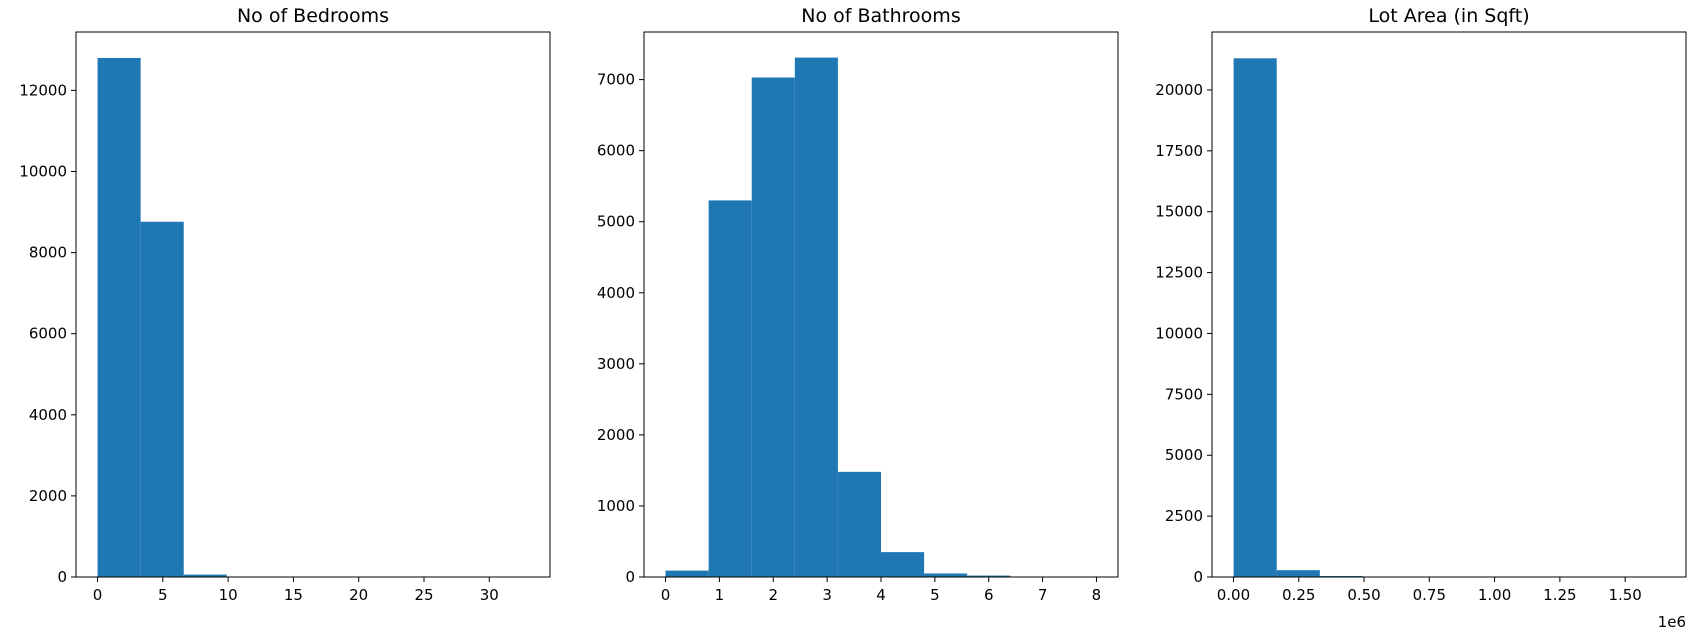  What do you see at coordinates (616, 151) in the screenshot?
I see `bathrooms-y-tick-label: 6000` at bounding box center [616, 151].